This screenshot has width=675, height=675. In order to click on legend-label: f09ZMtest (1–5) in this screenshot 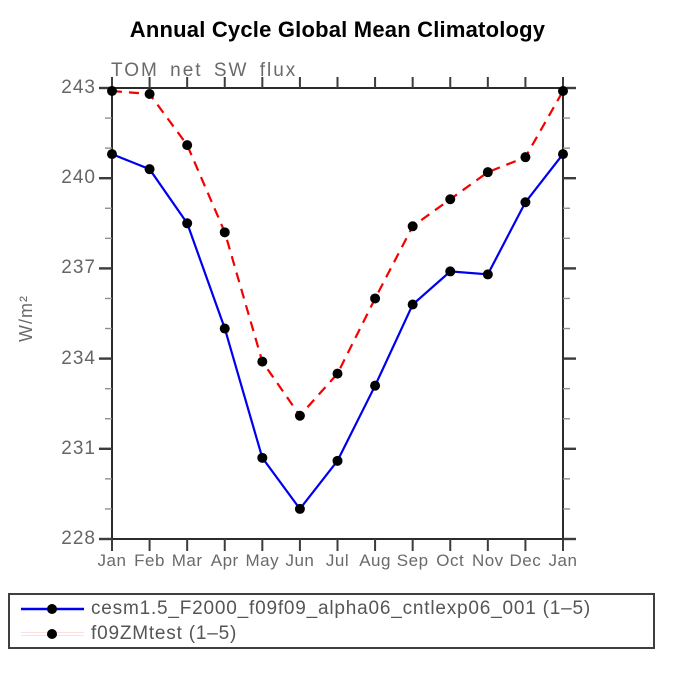, I will do `click(164, 633)`.